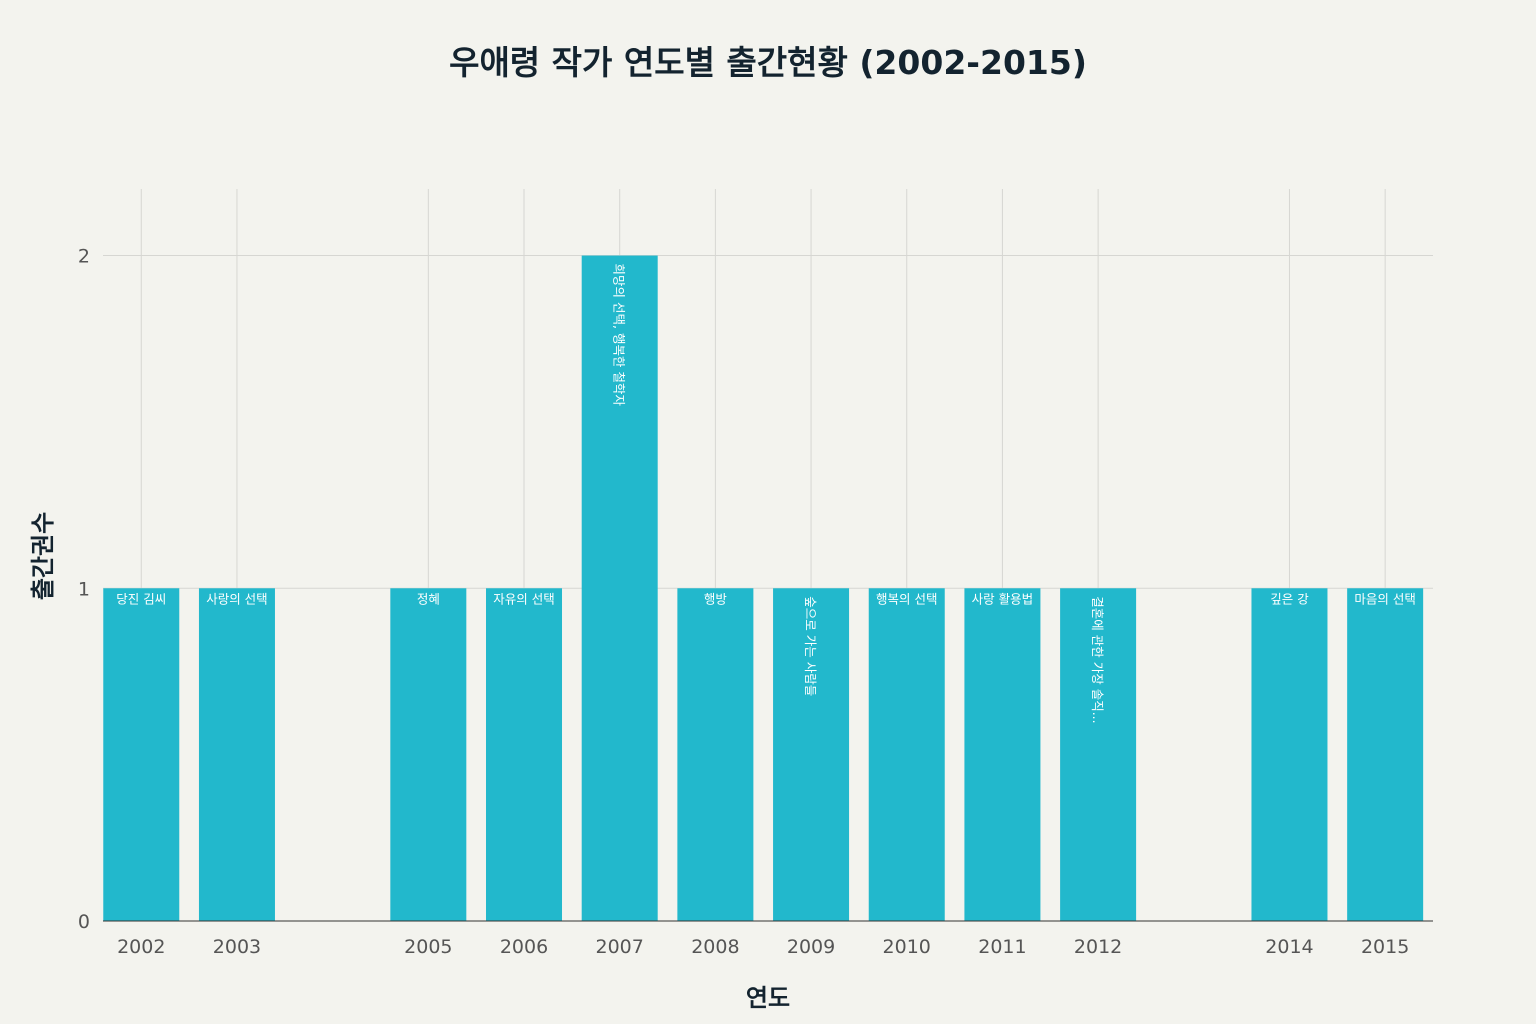 This screenshot has height=1024, width=1536. Describe the element at coordinates (768, 998) in the screenshot. I see `x-axis-title: 연도` at that location.